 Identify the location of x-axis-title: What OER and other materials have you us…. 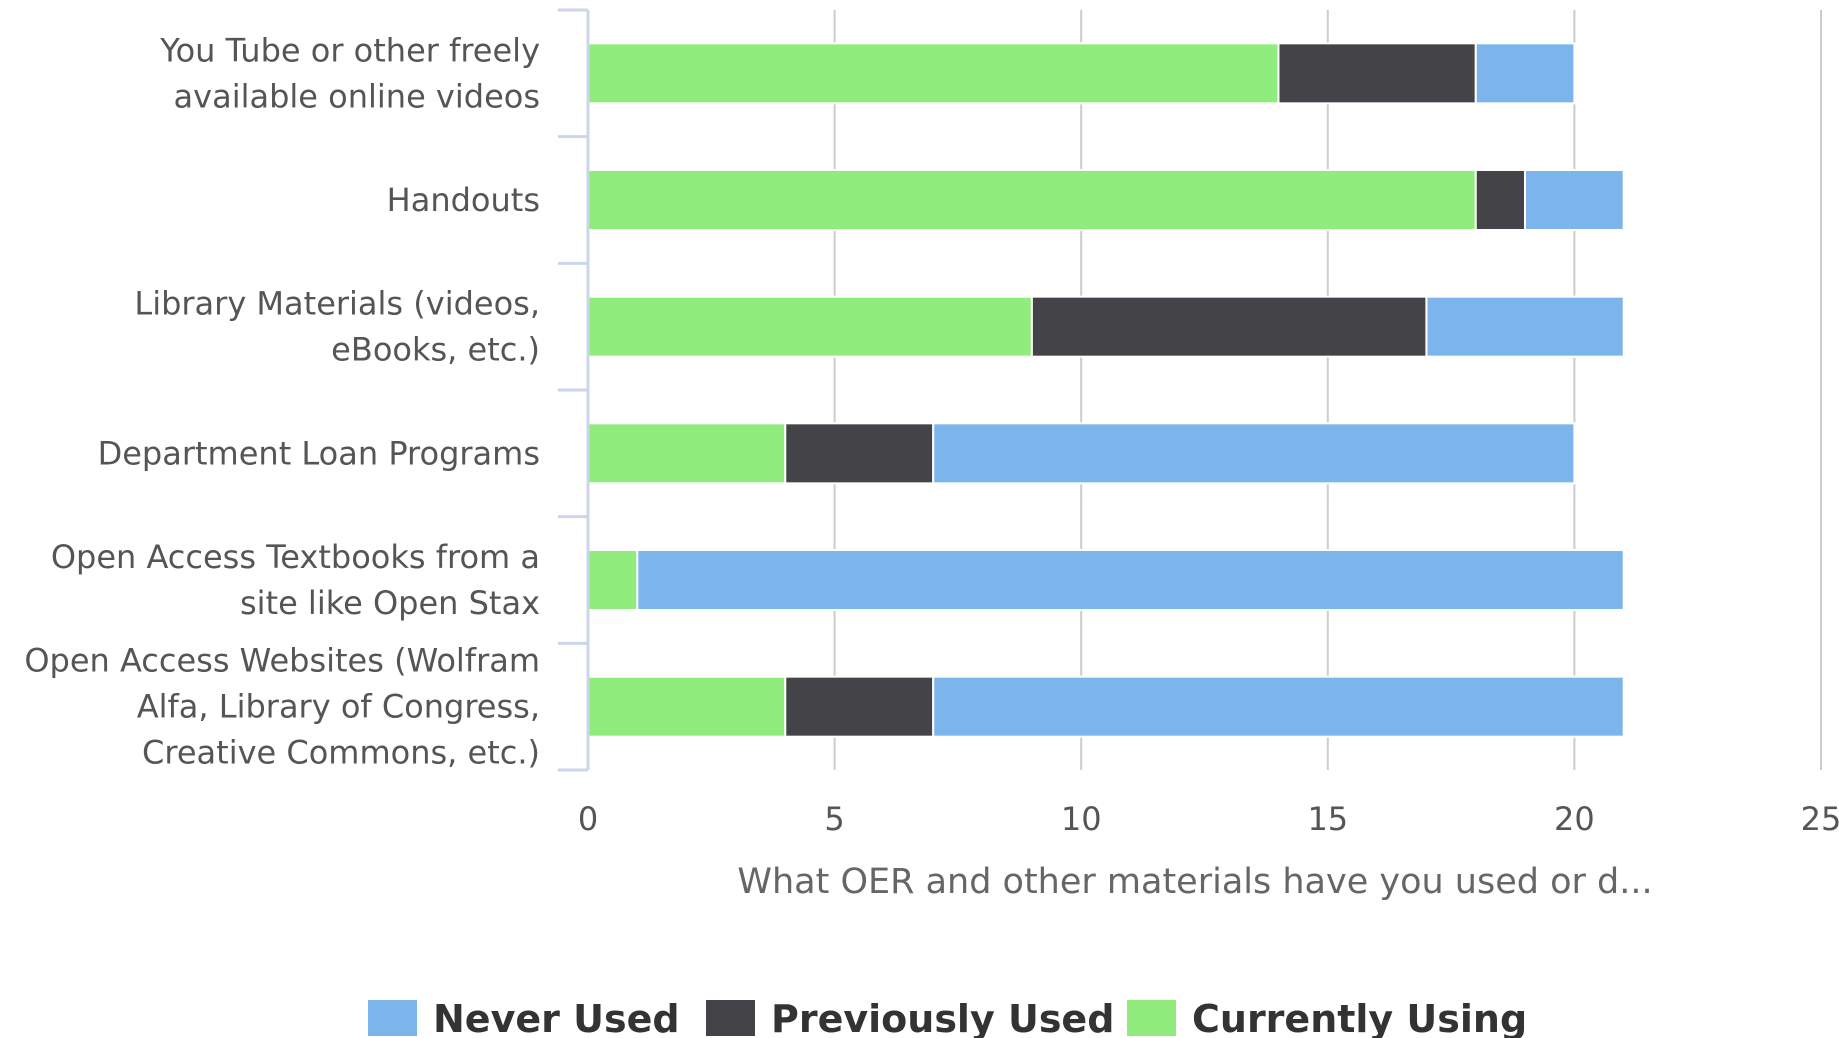
(1194, 882).